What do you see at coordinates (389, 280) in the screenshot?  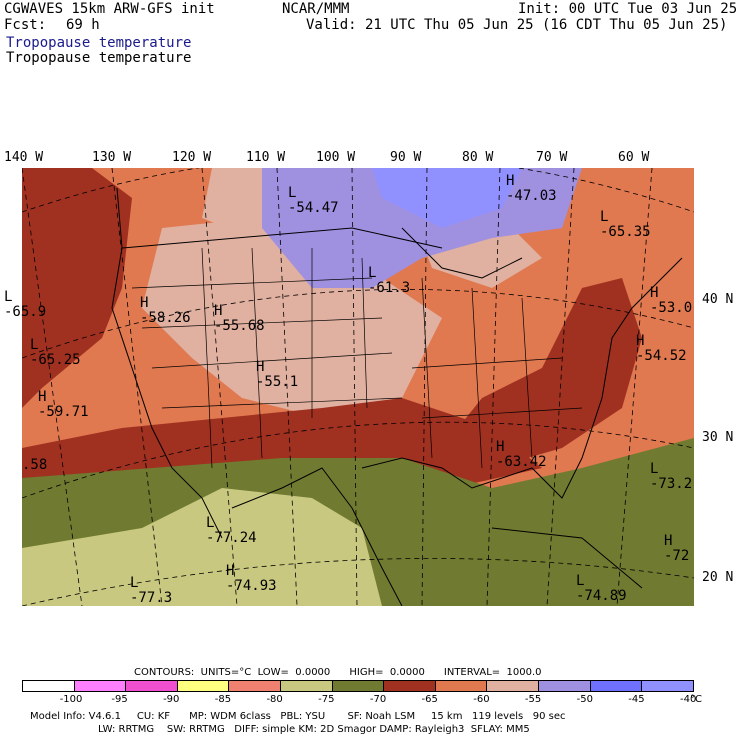 I see `low-marker: L -61.3` at bounding box center [389, 280].